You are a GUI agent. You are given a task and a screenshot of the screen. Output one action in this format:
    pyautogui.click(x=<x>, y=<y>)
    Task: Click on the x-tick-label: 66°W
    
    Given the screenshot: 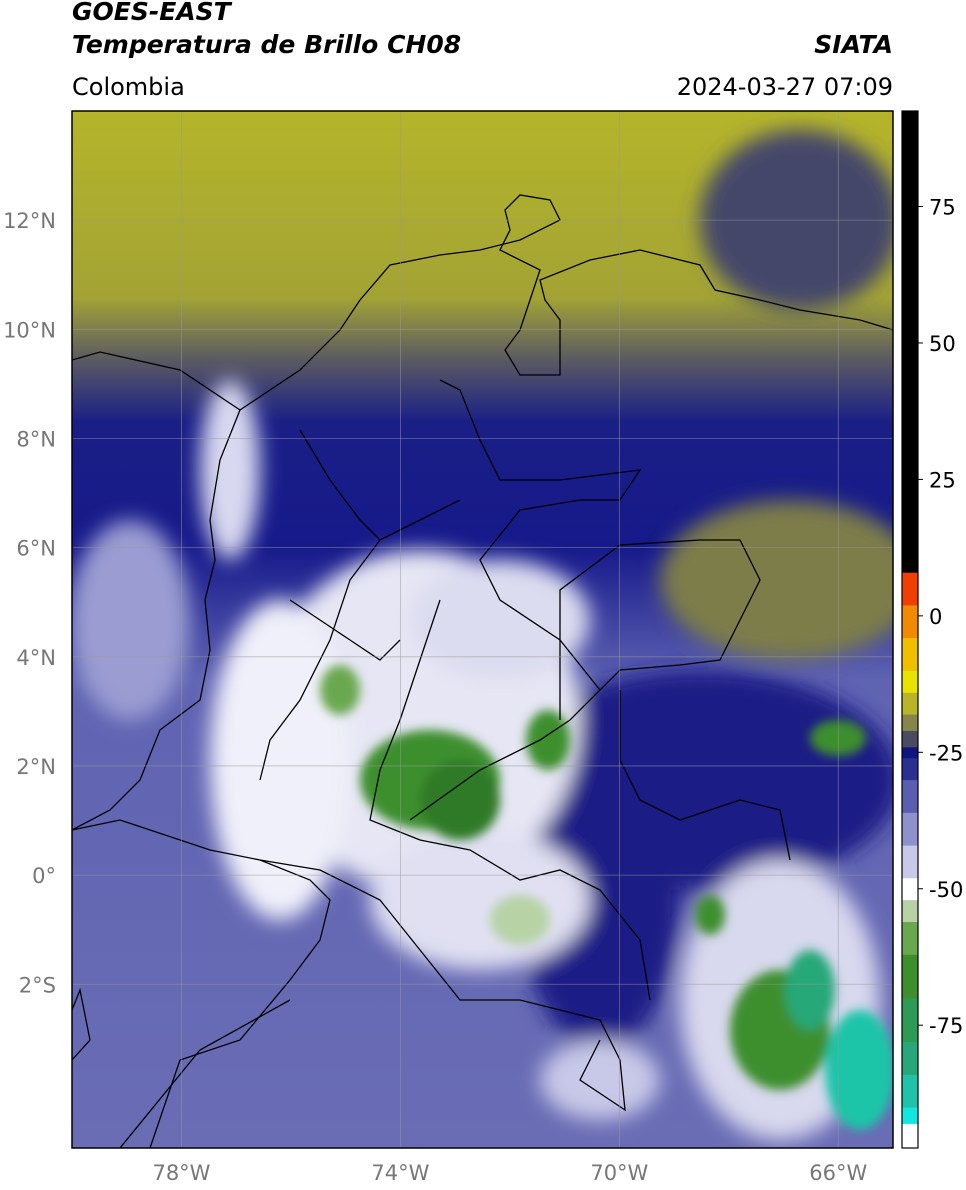 What is the action you would take?
    pyautogui.click(x=838, y=1173)
    